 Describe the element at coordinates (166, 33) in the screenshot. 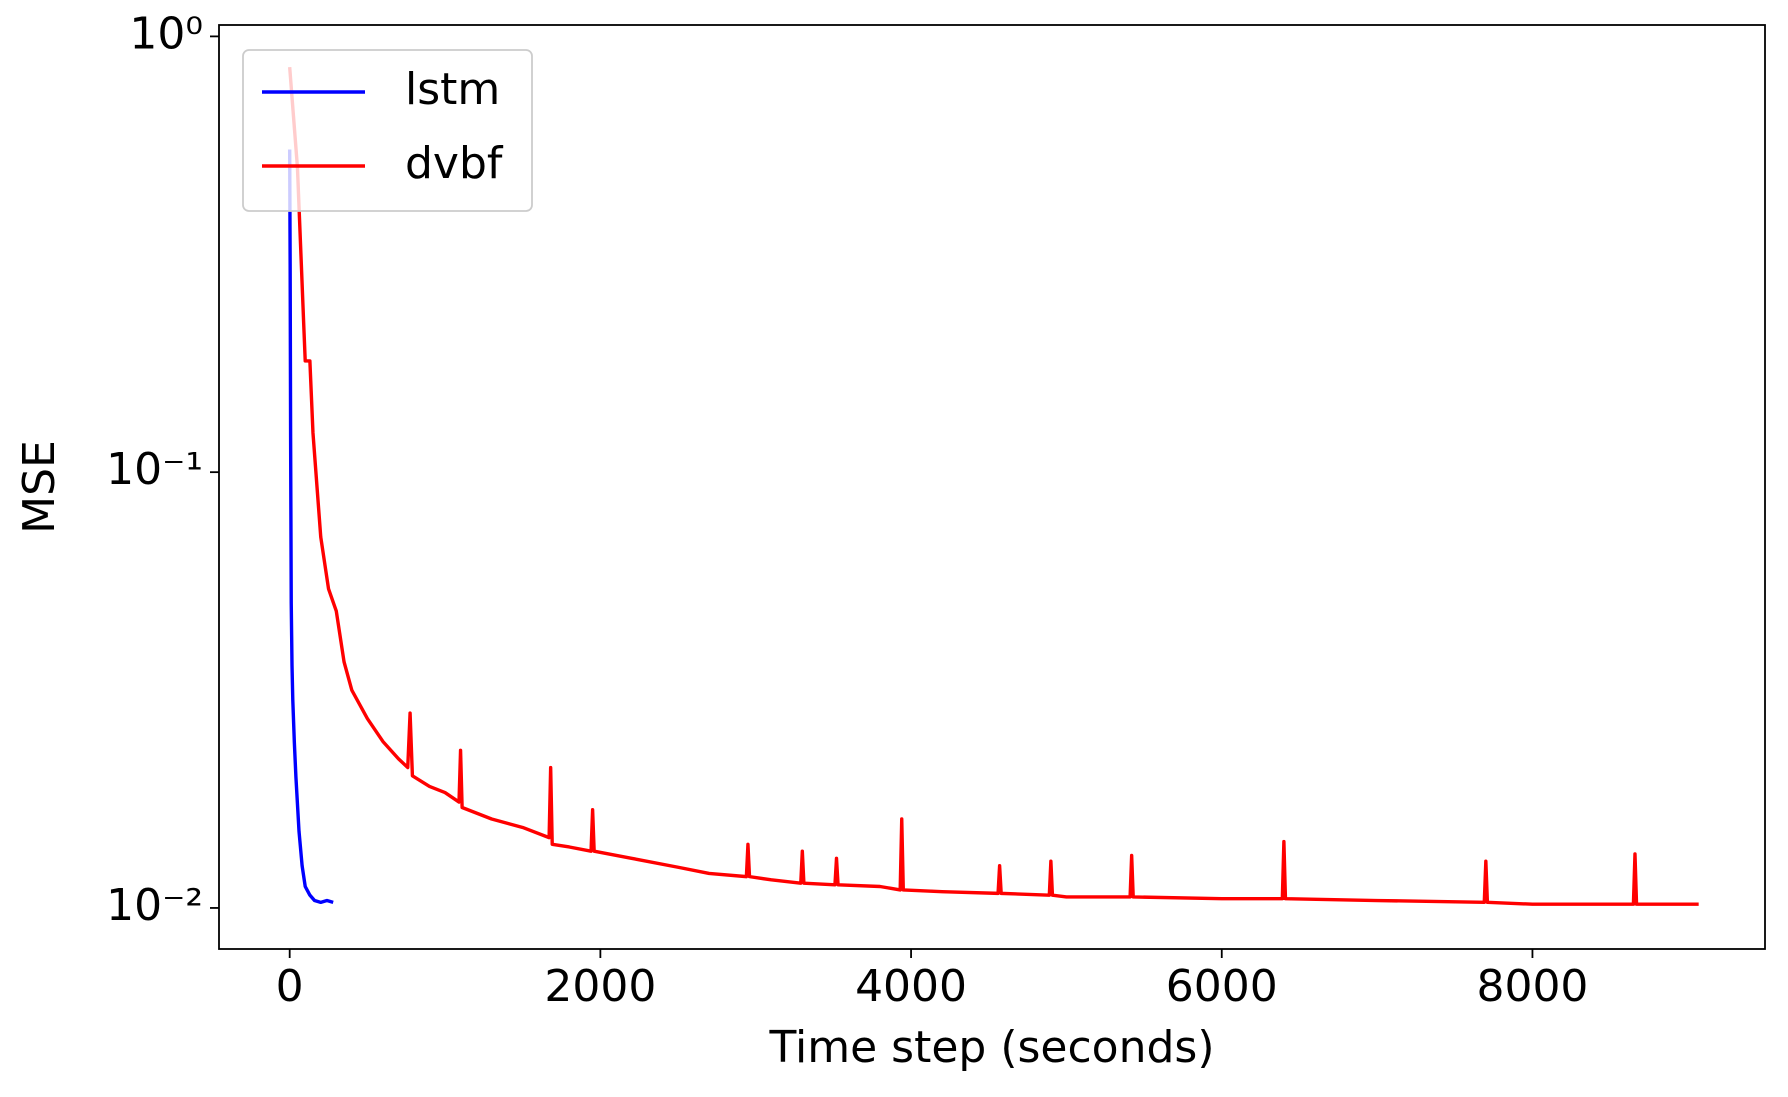

I see `y-tick-label: 10⁰` at that location.